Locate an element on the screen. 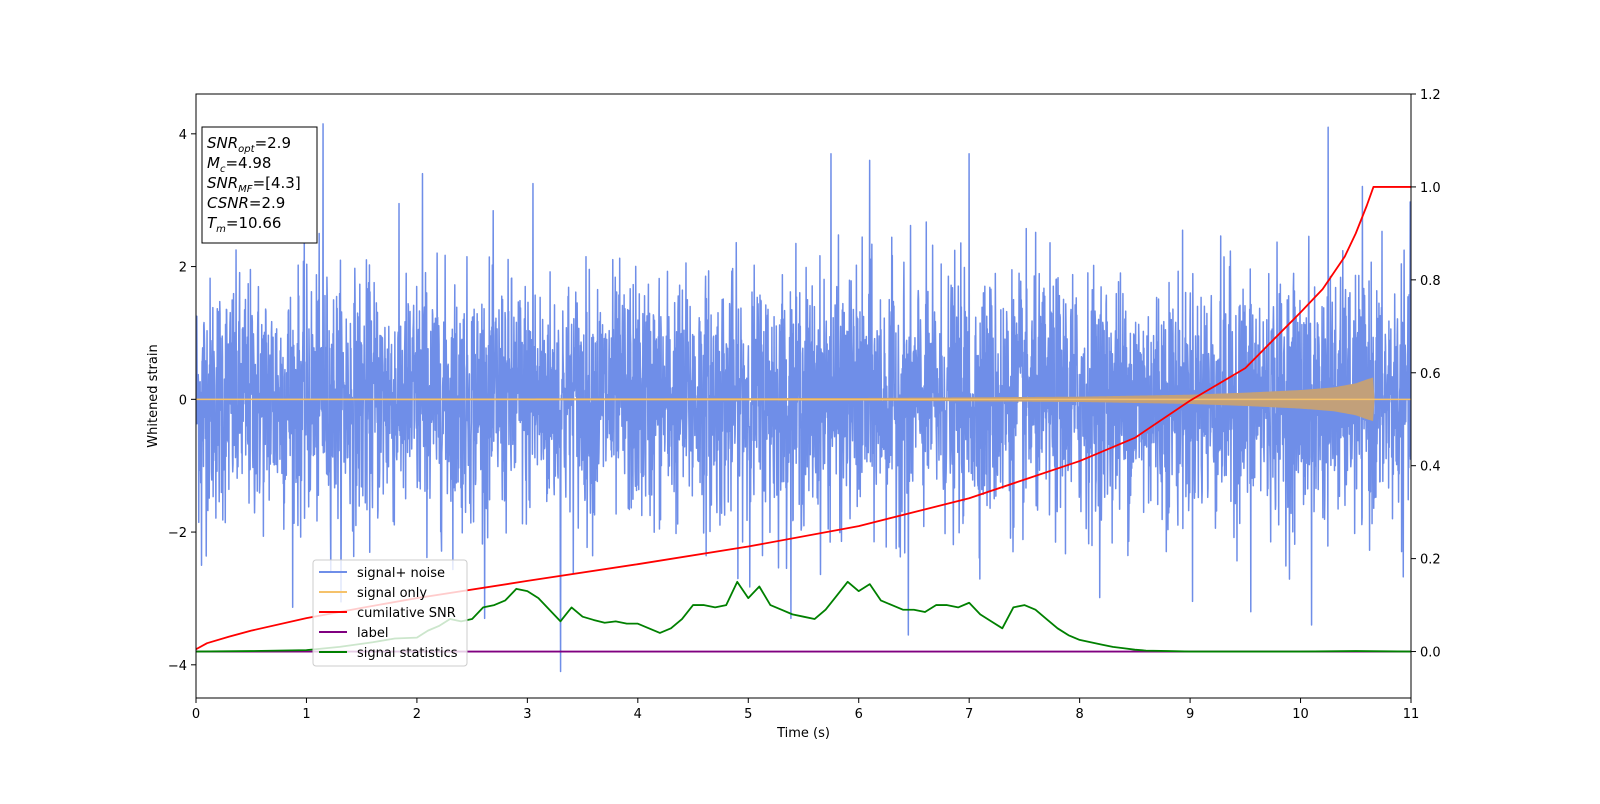  y-right-tick-label: 0.8 is located at coordinates (1430, 281).